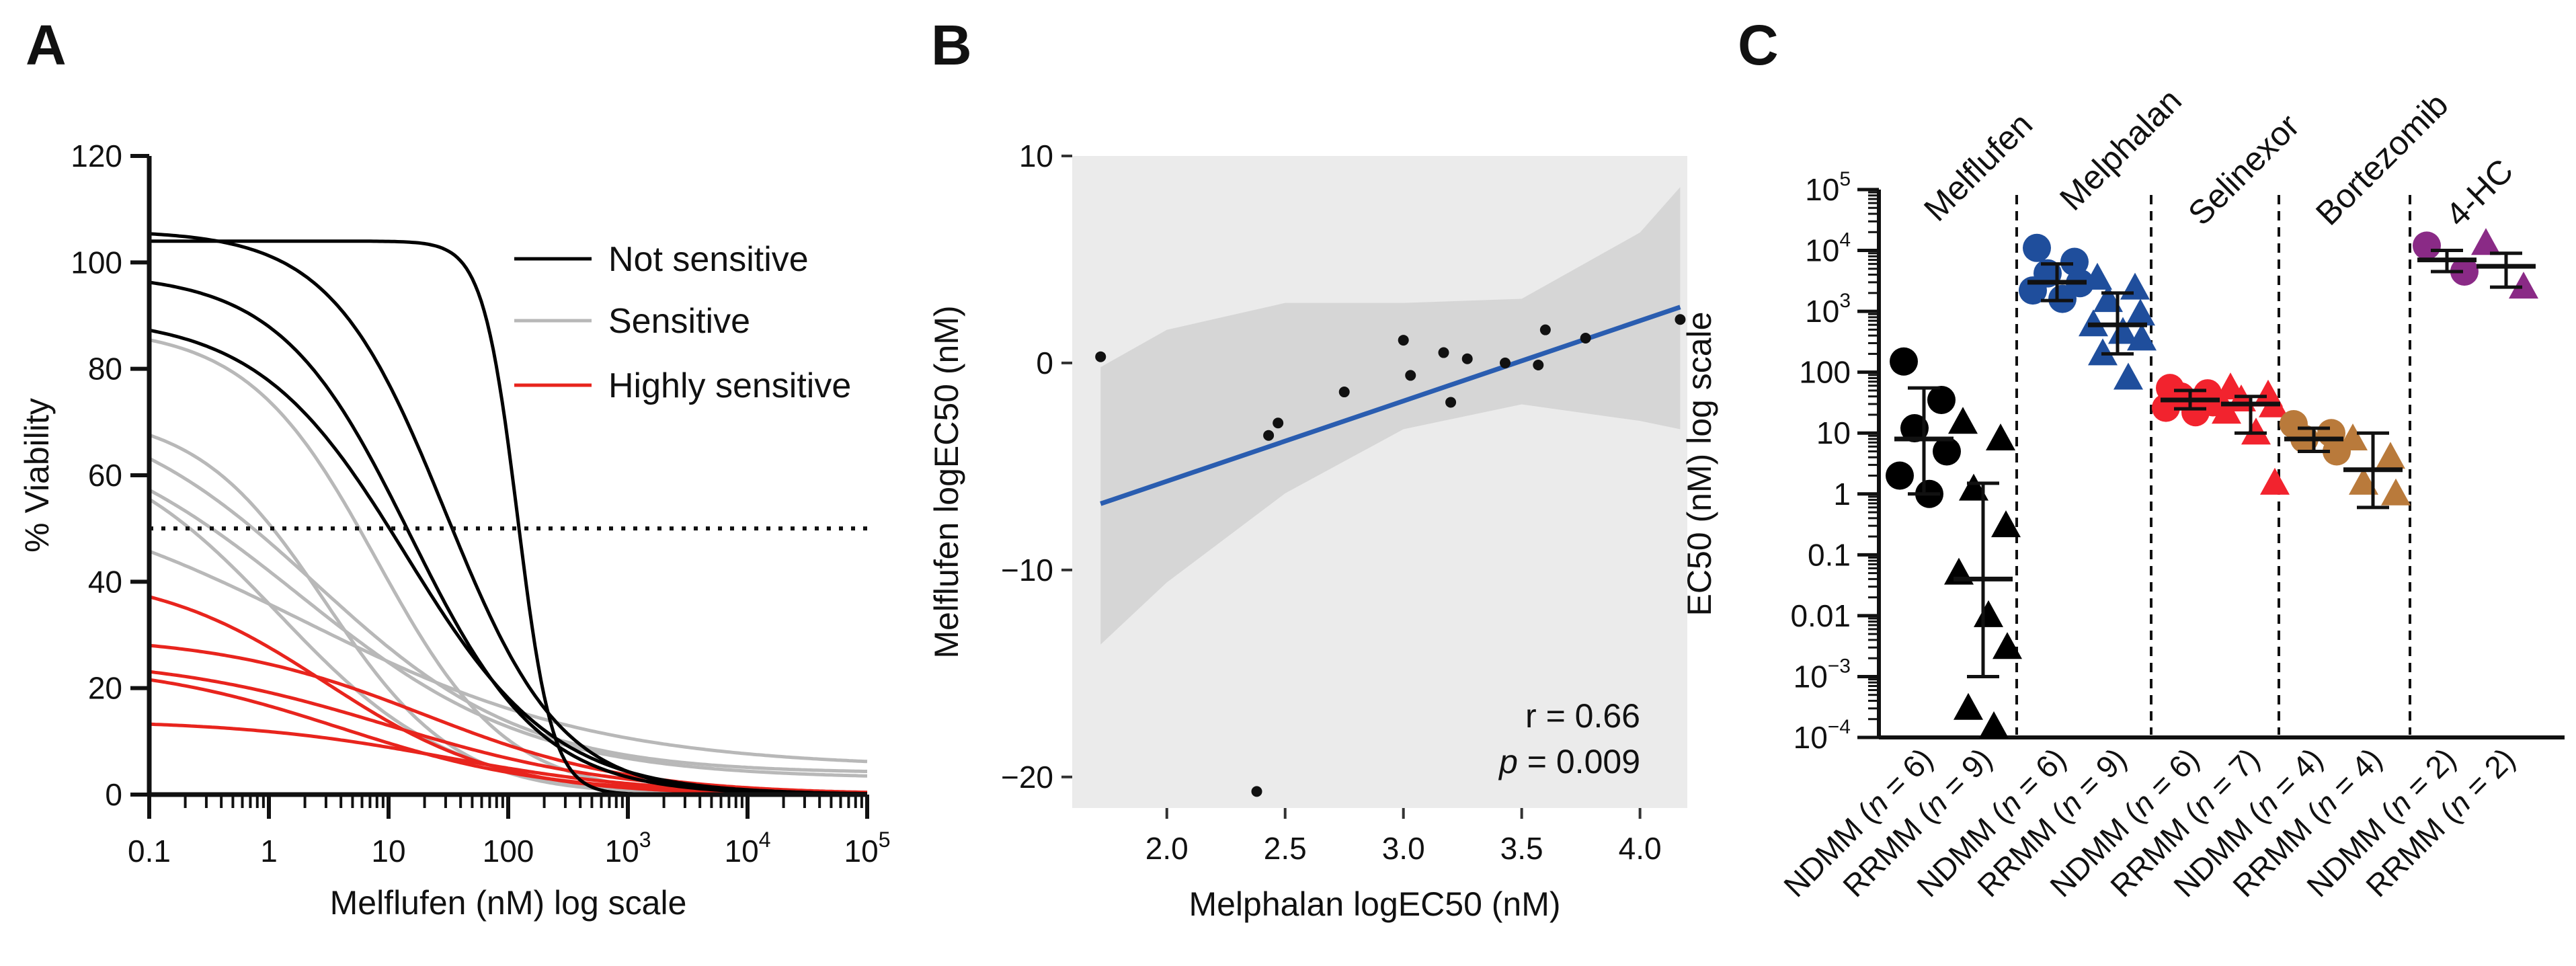  What do you see at coordinates (1758, 45) in the screenshot?
I see `panel-letter-c: C` at bounding box center [1758, 45].